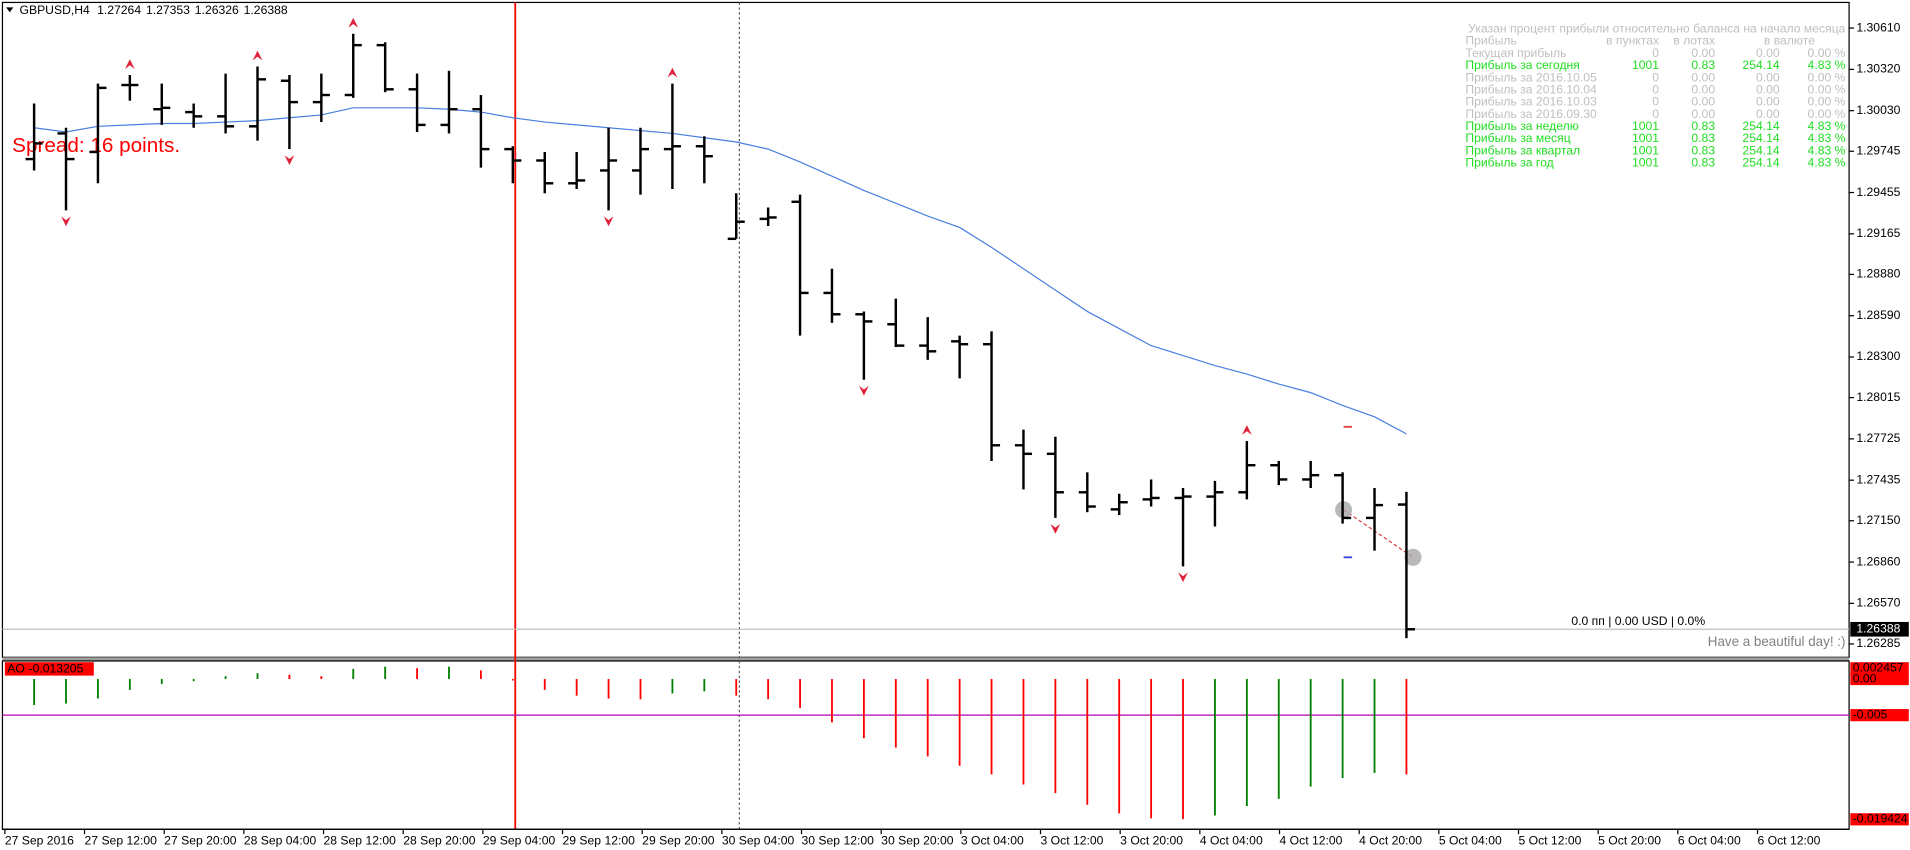 This screenshot has height=850, width=1910. I want to click on x-tick-label: 4 Oct 04:00, so click(1231, 841).